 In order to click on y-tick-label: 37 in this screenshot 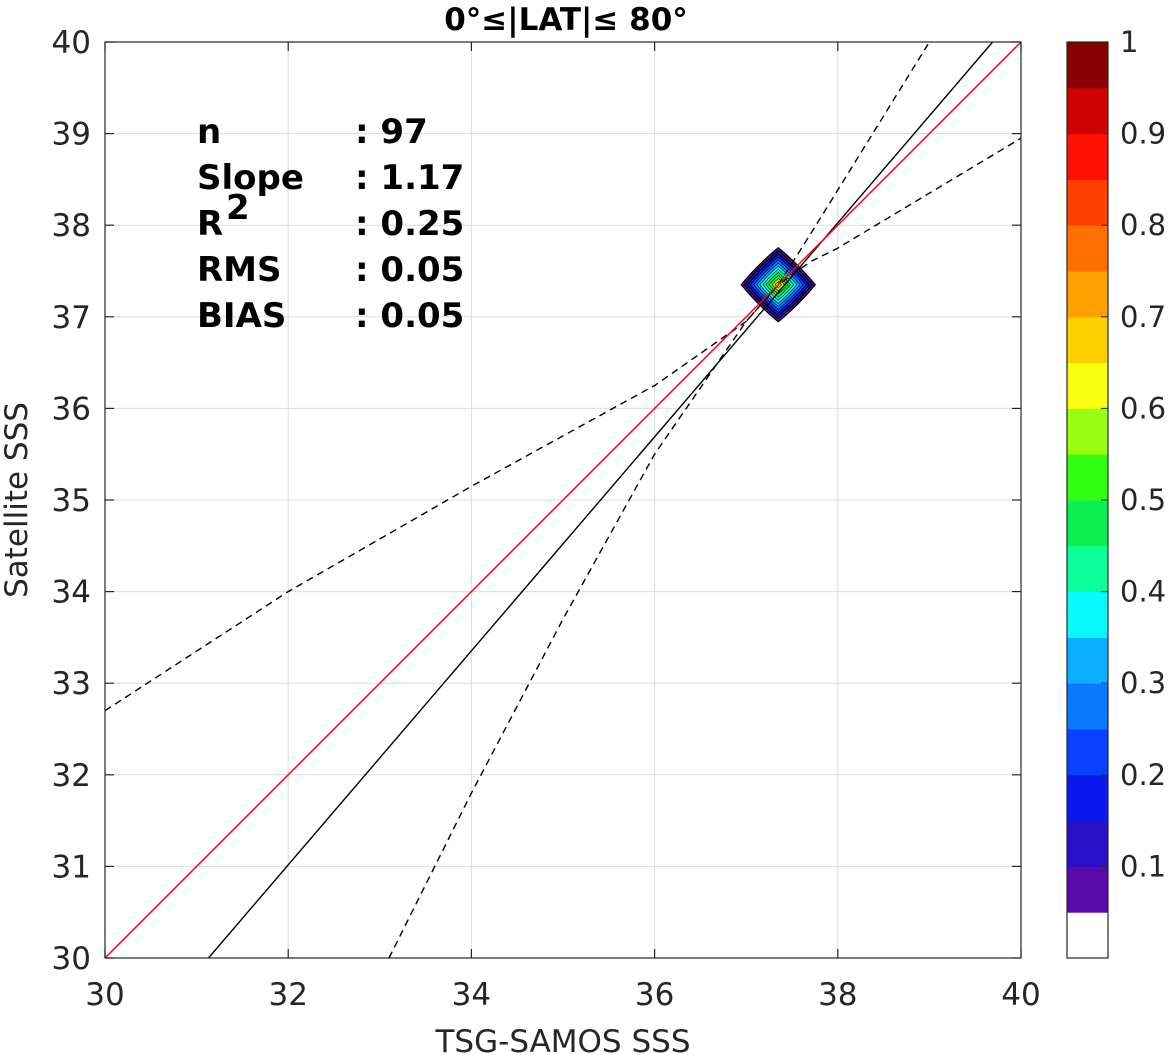, I will do `click(71, 318)`.